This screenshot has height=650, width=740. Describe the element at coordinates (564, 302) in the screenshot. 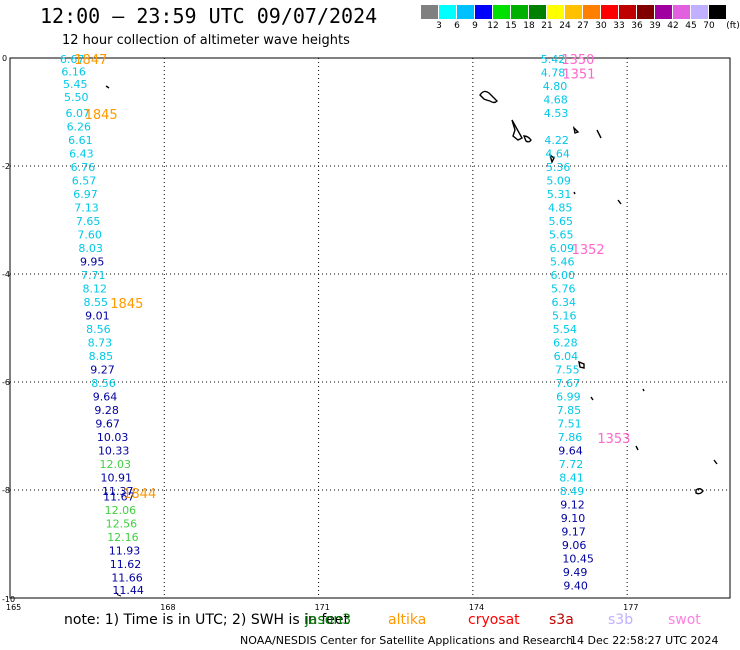

I see `track2-swh-value: 6.34` at that location.